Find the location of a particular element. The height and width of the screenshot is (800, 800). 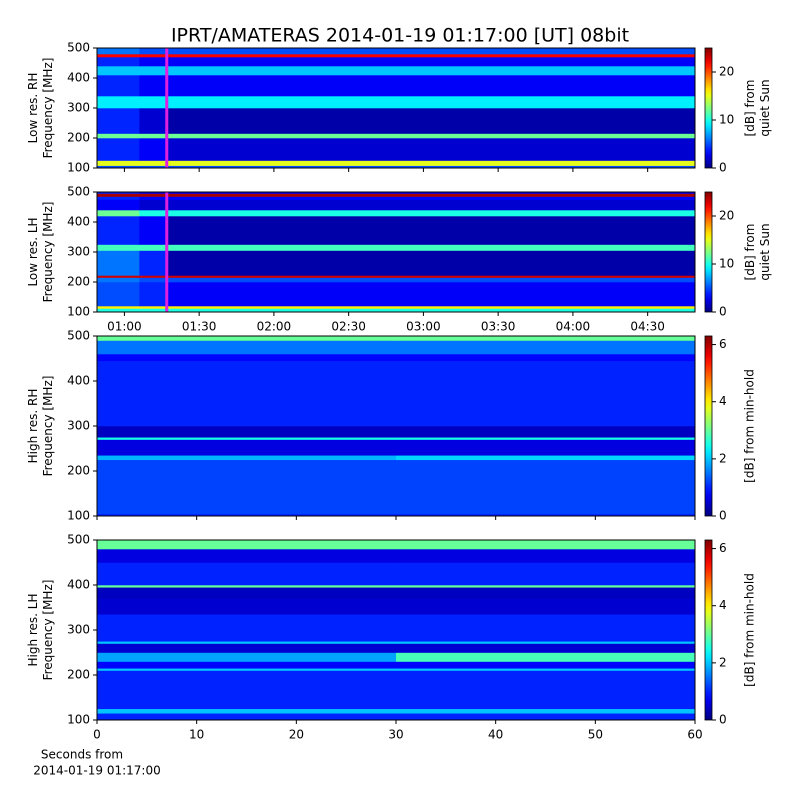

x-tick-label: 10 is located at coordinates (196, 735).